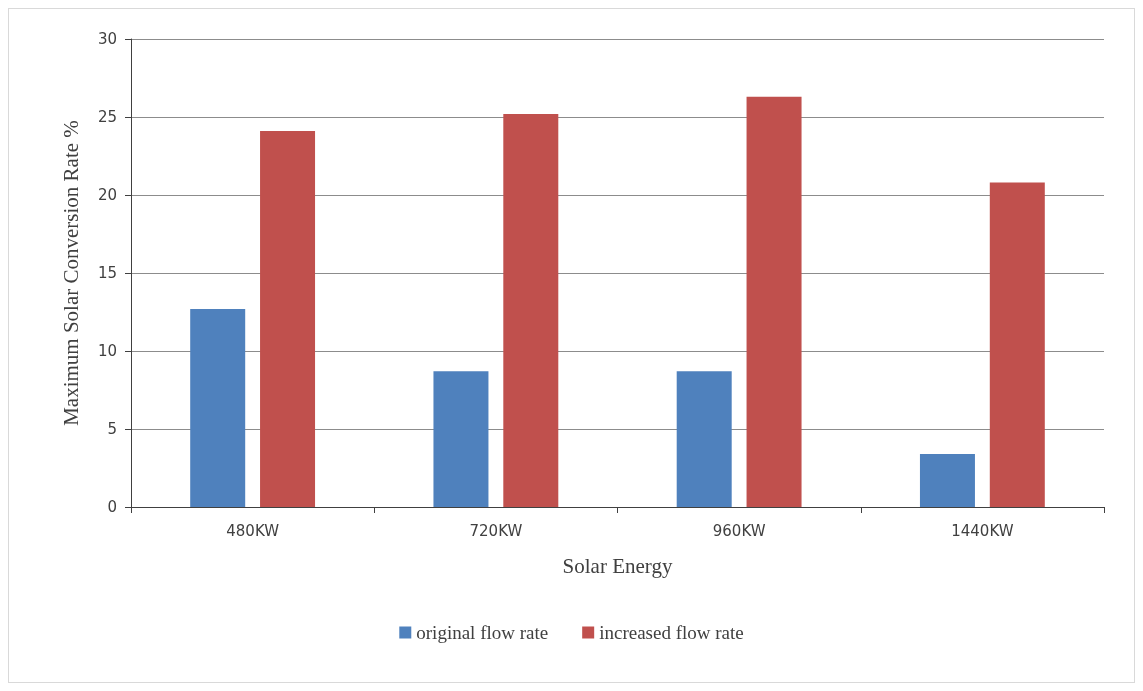 The width and height of the screenshot is (1143, 691). What do you see at coordinates (253, 530) in the screenshot?
I see `x-tick-label: 480KW` at bounding box center [253, 530].